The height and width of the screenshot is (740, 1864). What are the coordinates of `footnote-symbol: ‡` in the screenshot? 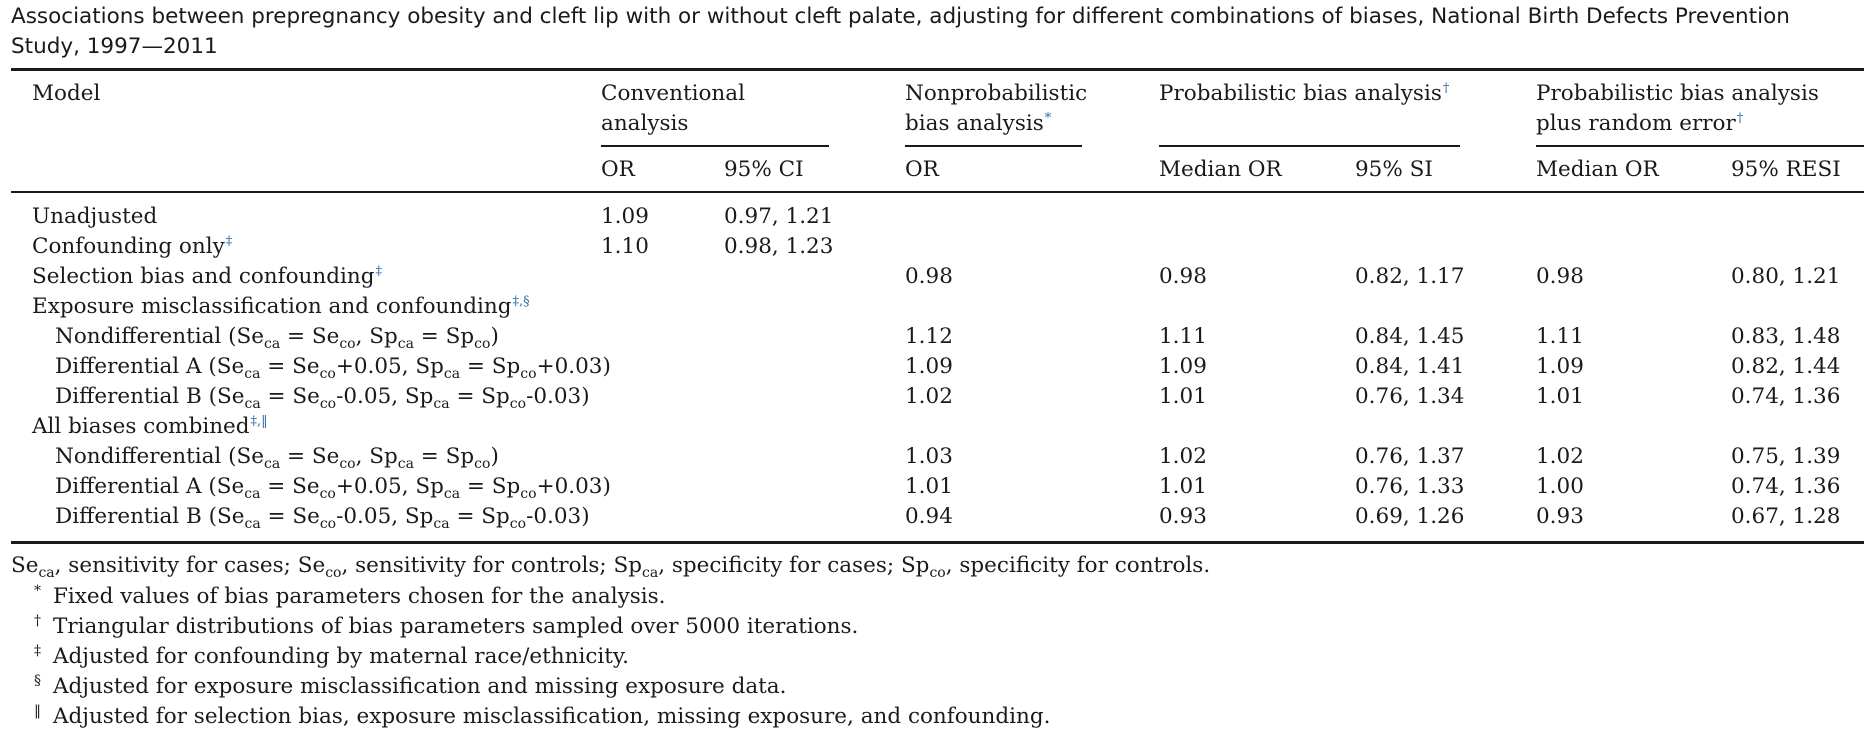 It's located at (37, 651).